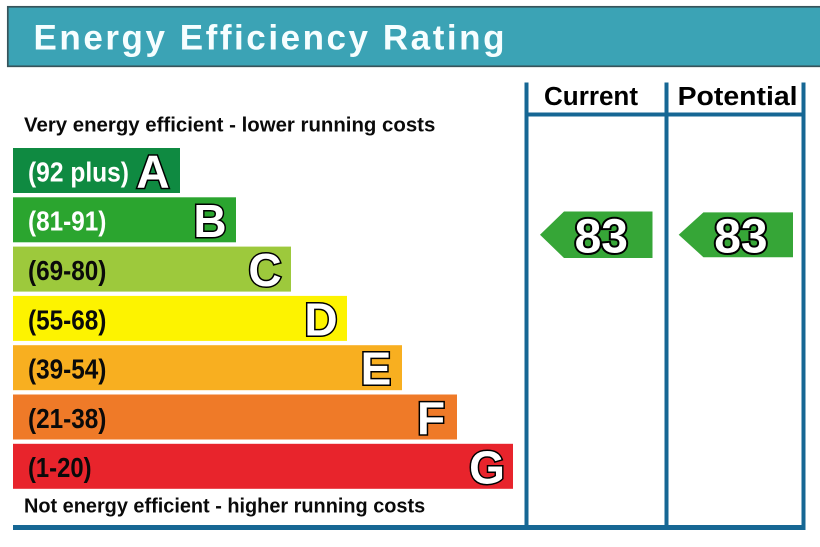 This screenshot has width=820, height=547. Describe the element at coordinates (67, 418) in the screenshot. I see `svg-text: (21-38)` at that location.